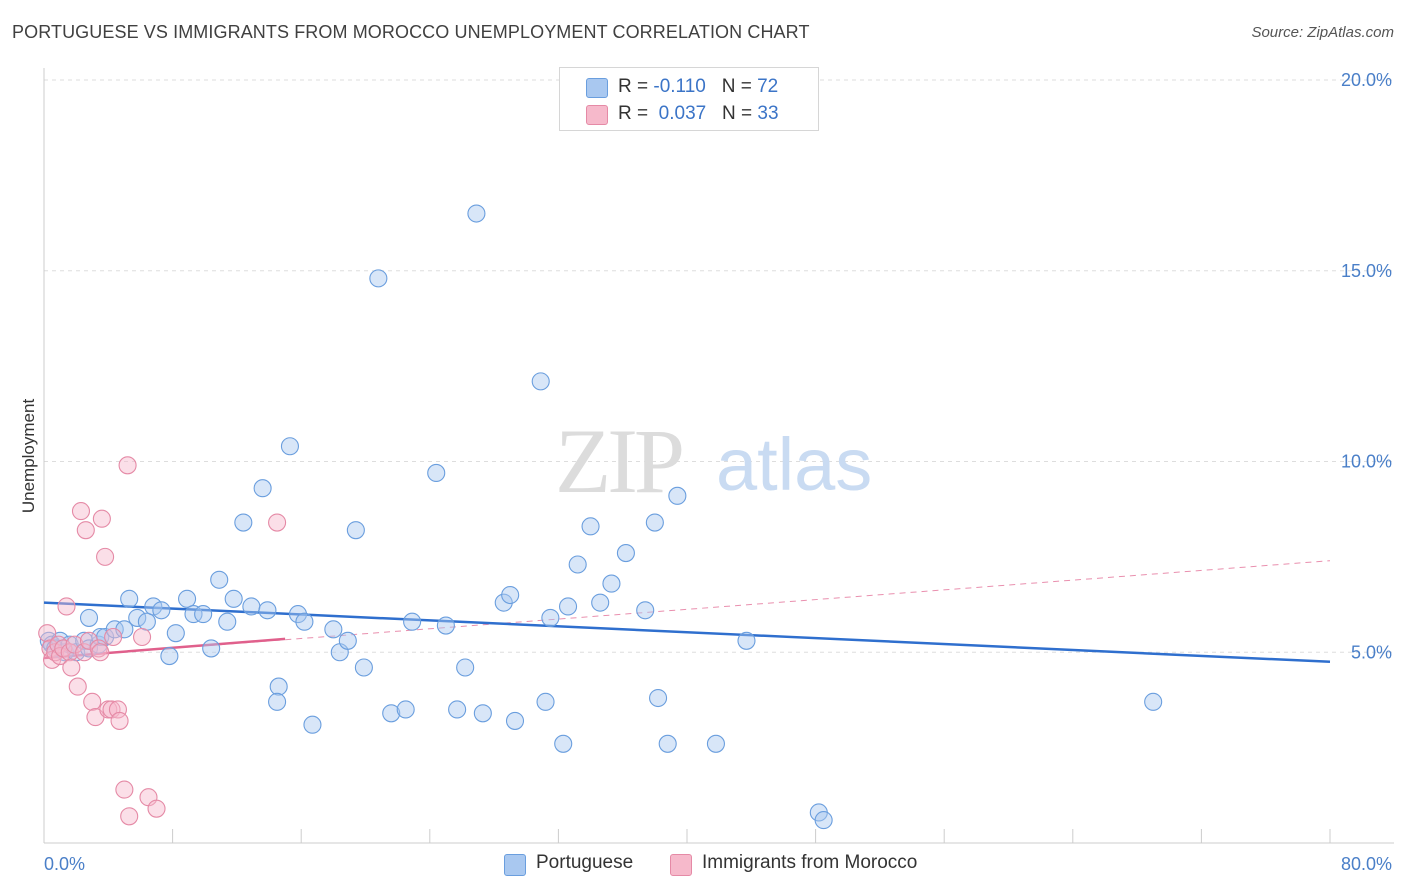 This screenshot has height=892, width=1406. What do you see at coordinates (515, 865) in the screenshot?
I see `series-swatch-portuguese` at bounding box center [515, 865].